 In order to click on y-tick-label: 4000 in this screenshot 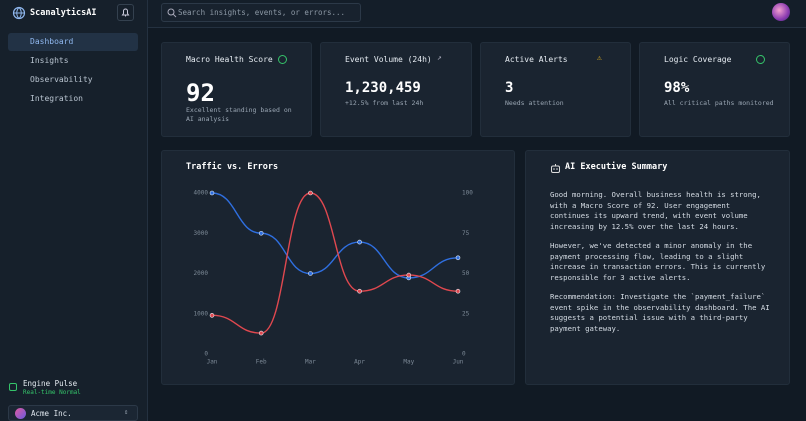, I will do `click(201, 193)`.